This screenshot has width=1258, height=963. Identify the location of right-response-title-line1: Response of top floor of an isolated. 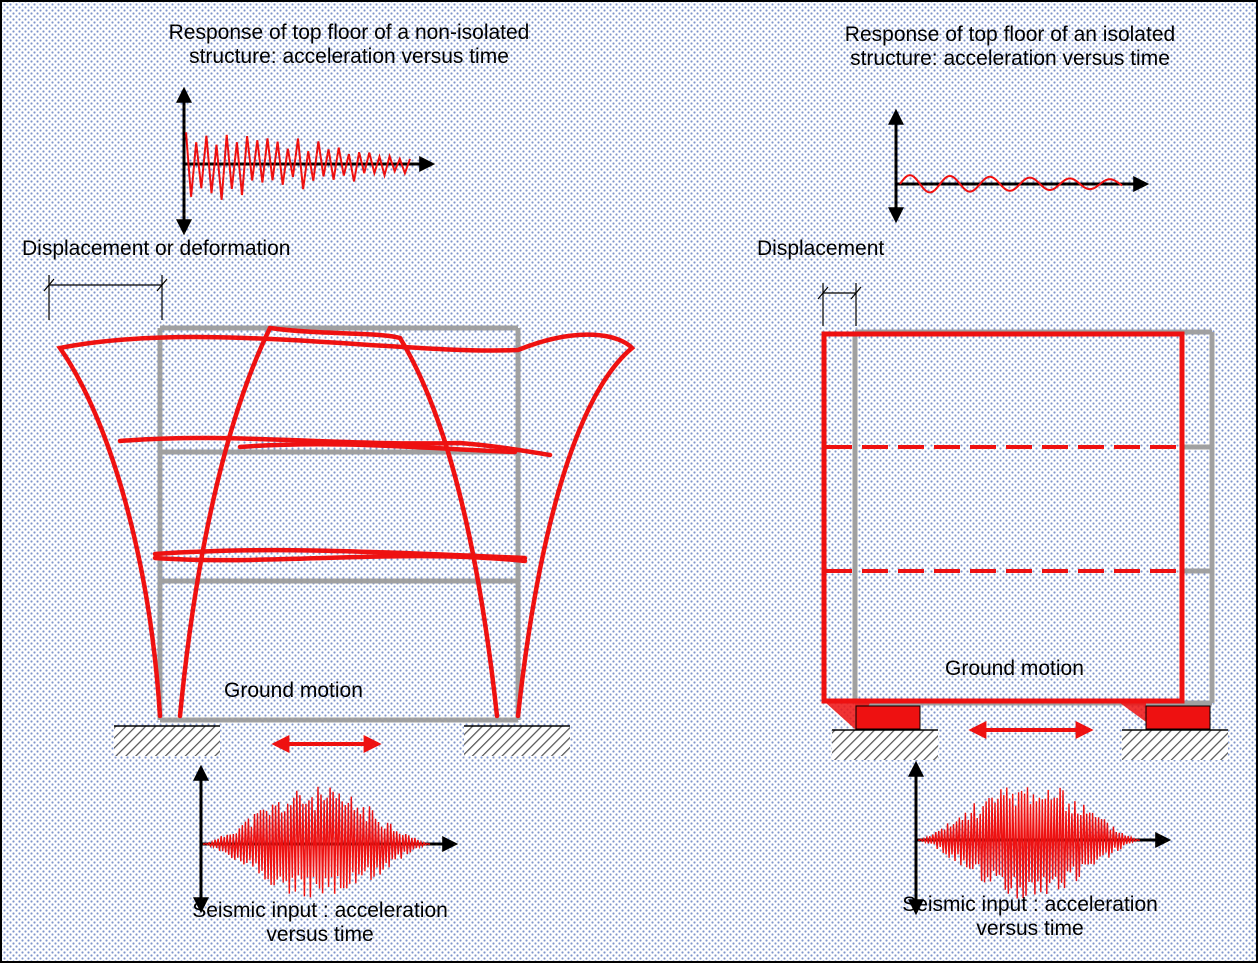
(1010, 34).